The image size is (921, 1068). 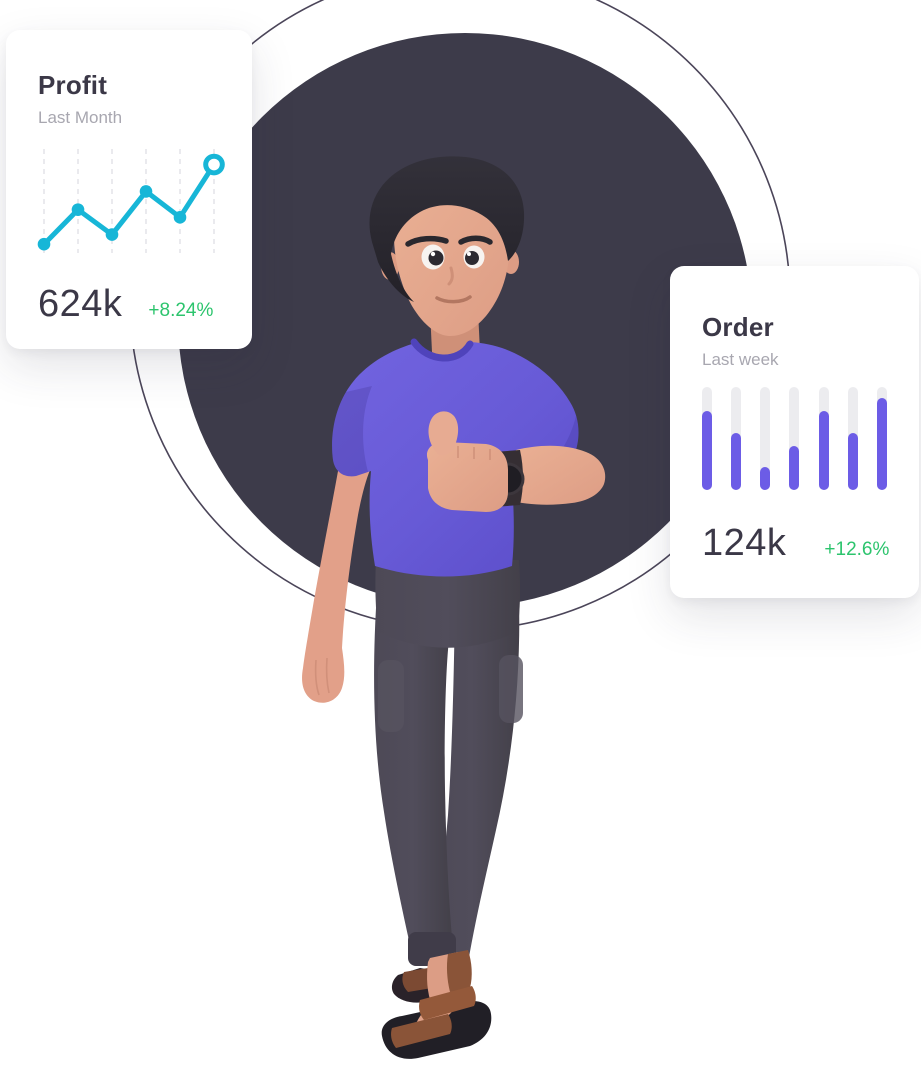 I want to click on order-value: 124k, so click(x=744, y=543).